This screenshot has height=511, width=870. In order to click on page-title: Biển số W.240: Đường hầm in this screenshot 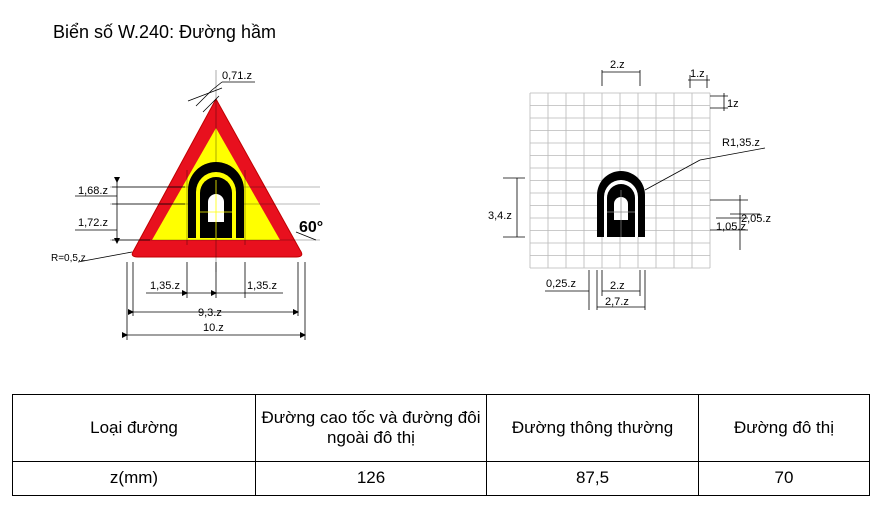, I will do `click(164, 32)`.